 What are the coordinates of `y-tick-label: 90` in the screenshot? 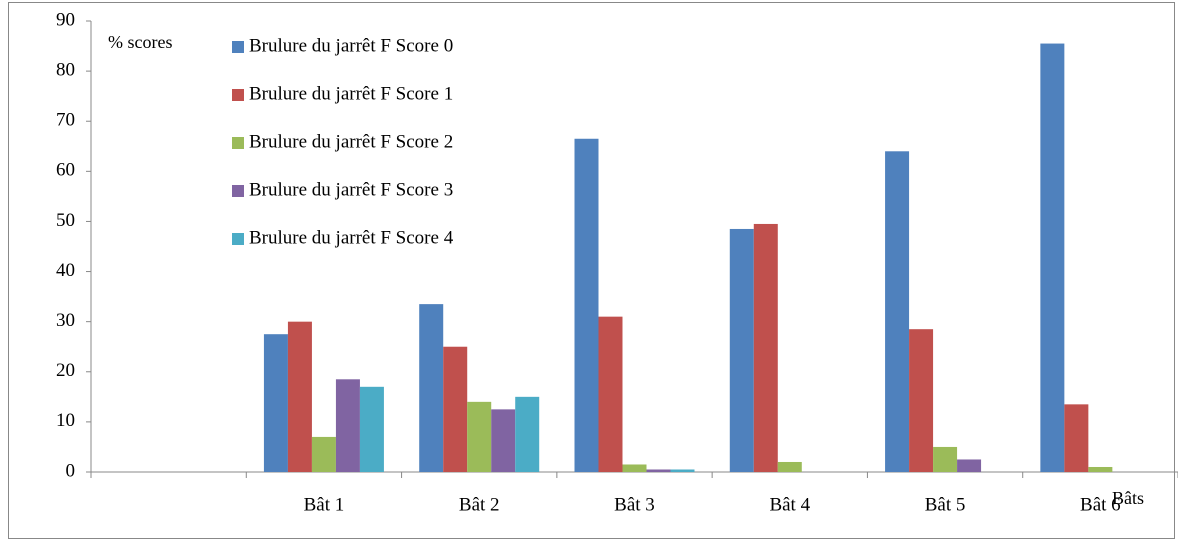 It's located at (65, 19).